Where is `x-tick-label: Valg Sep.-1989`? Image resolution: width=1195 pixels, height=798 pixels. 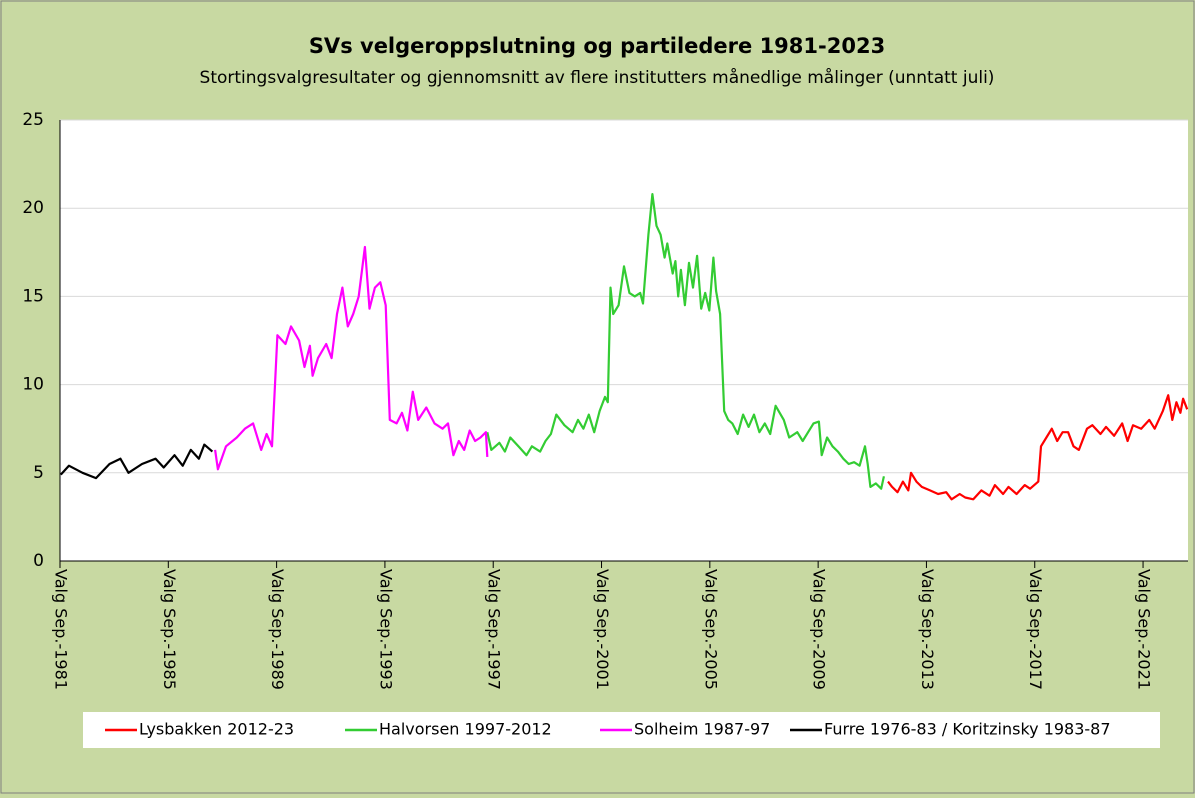 x-tick-label: Valg Sep.-1989 is located at coordinates (277, 629).